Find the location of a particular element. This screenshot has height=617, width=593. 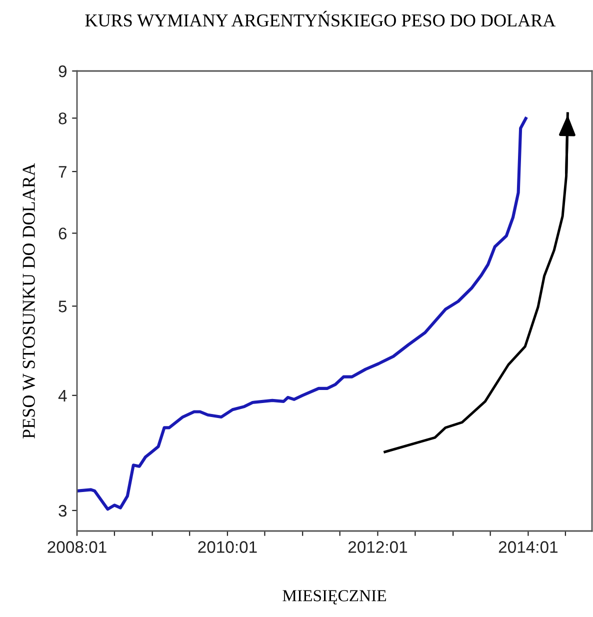

y-tick-label: 3 is located at coordinates (62, 510).